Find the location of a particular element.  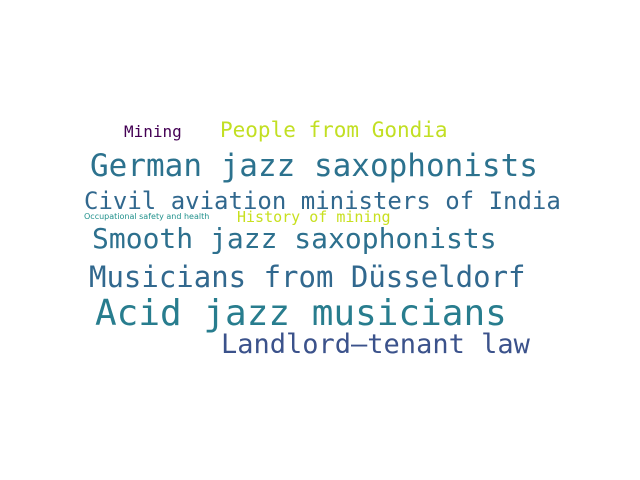

word-german-jazz-saxophonists: German jazz saxophonists is located at coordinates (314, 166).